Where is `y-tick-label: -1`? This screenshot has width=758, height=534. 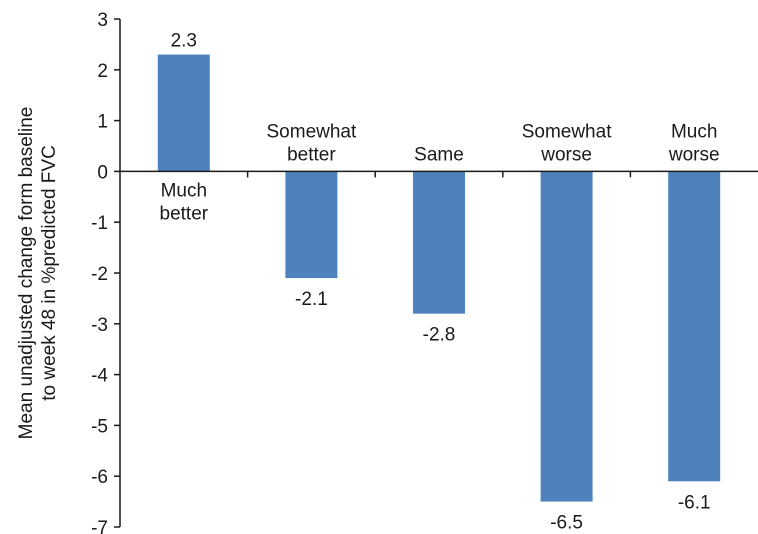
y-tick-label: -1 is located at coordinates (99, 223).